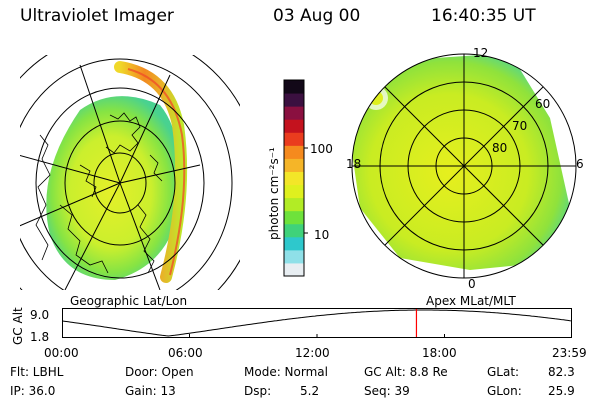 Image resolution: width=600 pixels, height=400 pixels. I want to click on mlt-label-6: 6, so click(580, 164).